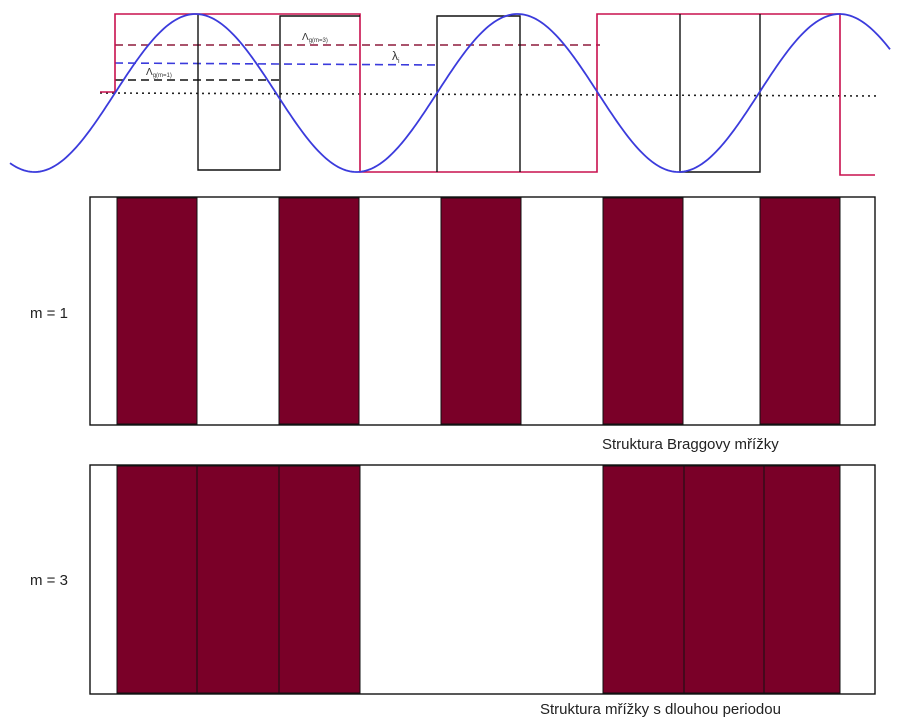 This screenshot has height=721, width=900. I want to click on label-lambda-i: λi, so click(396, 57).